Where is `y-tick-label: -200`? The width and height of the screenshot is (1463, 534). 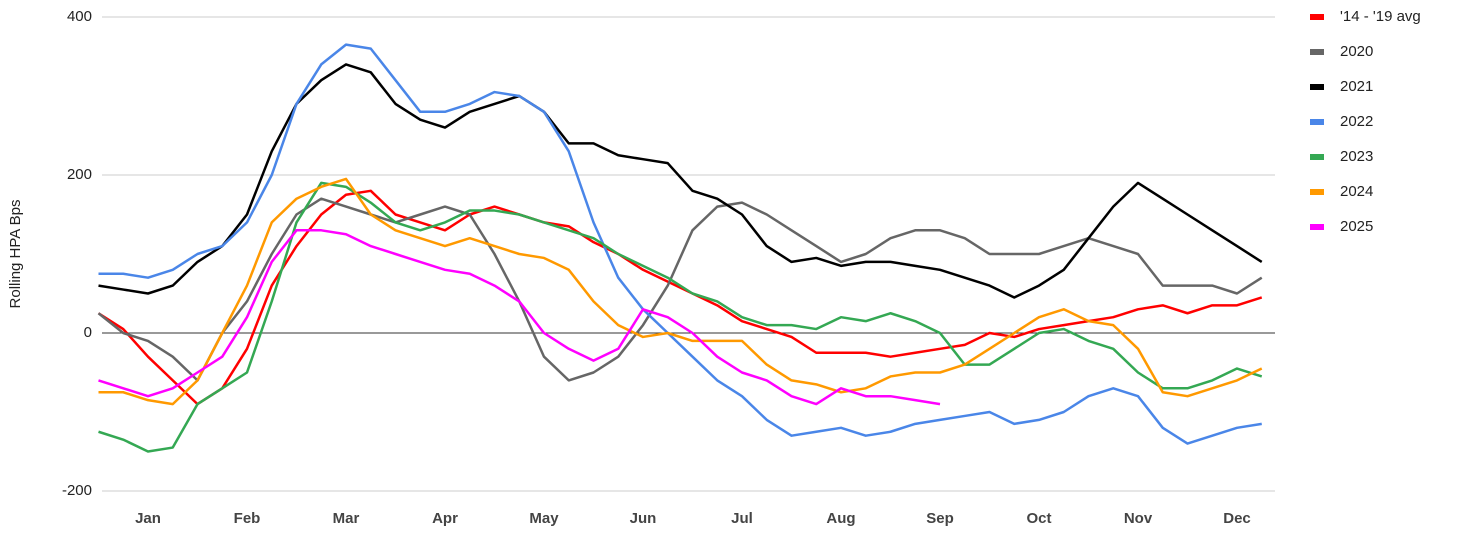
y-tick-label: -200 is located at coordinates (77, 490).